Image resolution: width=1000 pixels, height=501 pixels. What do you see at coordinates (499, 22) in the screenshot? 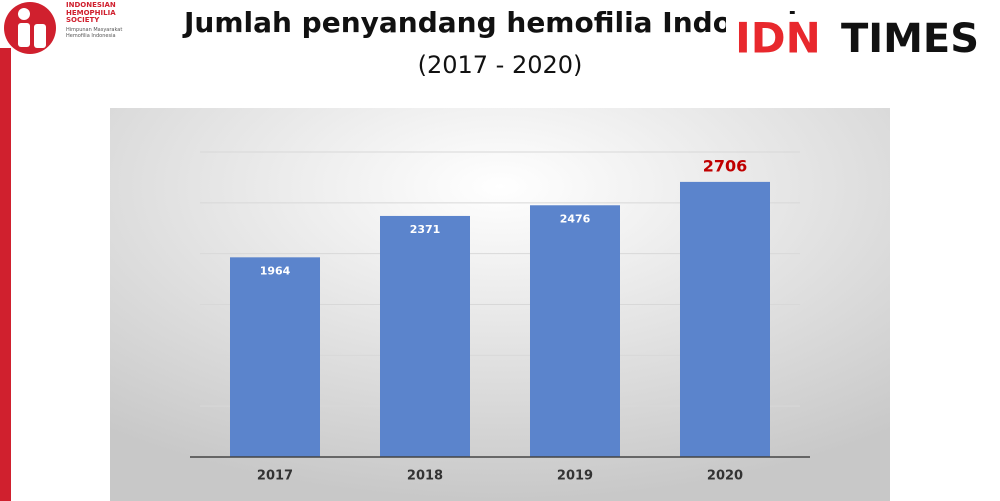
I see `chart-title: Jumlah penyandang hemofilia Indonesia` at bounding box center [499, 22].